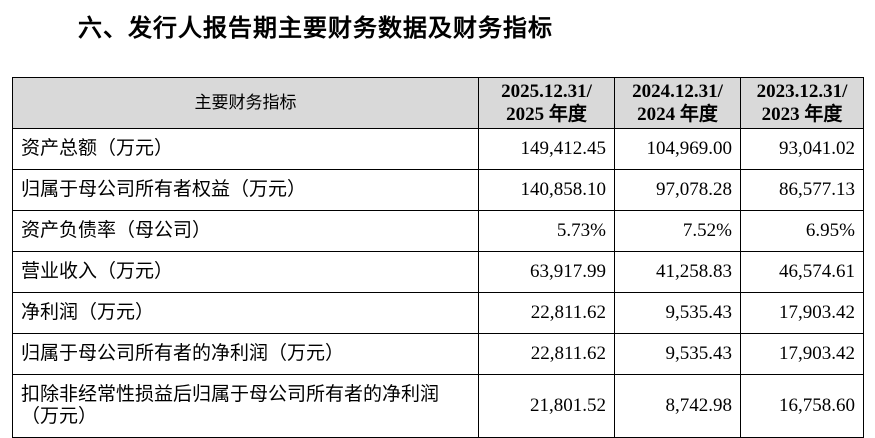 The width and height of the screenshot is (875, 438). I want to click on row-label: 归属于母公司所有者权益（万元）, so click(245, 190).